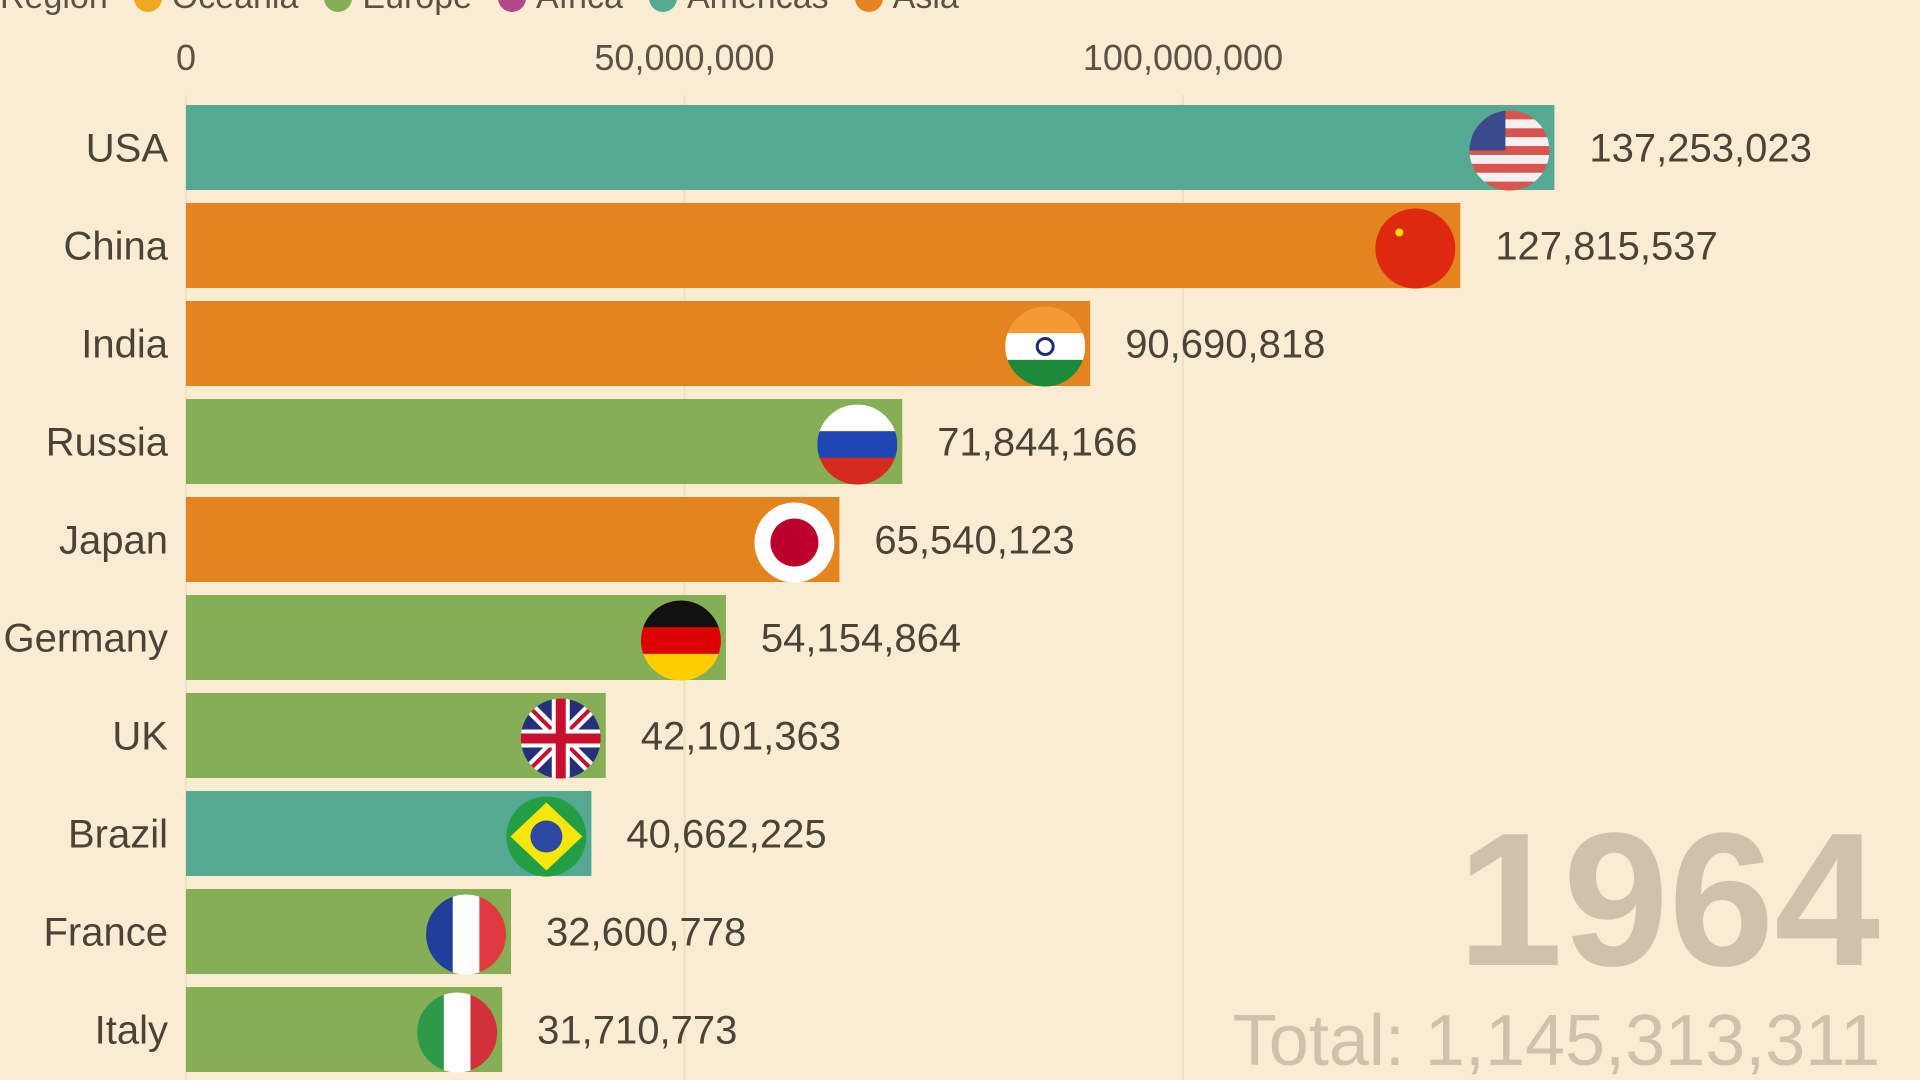  Describe the element at coordinates (823, 245) in the screenshot. I see `bar-china` at that location.